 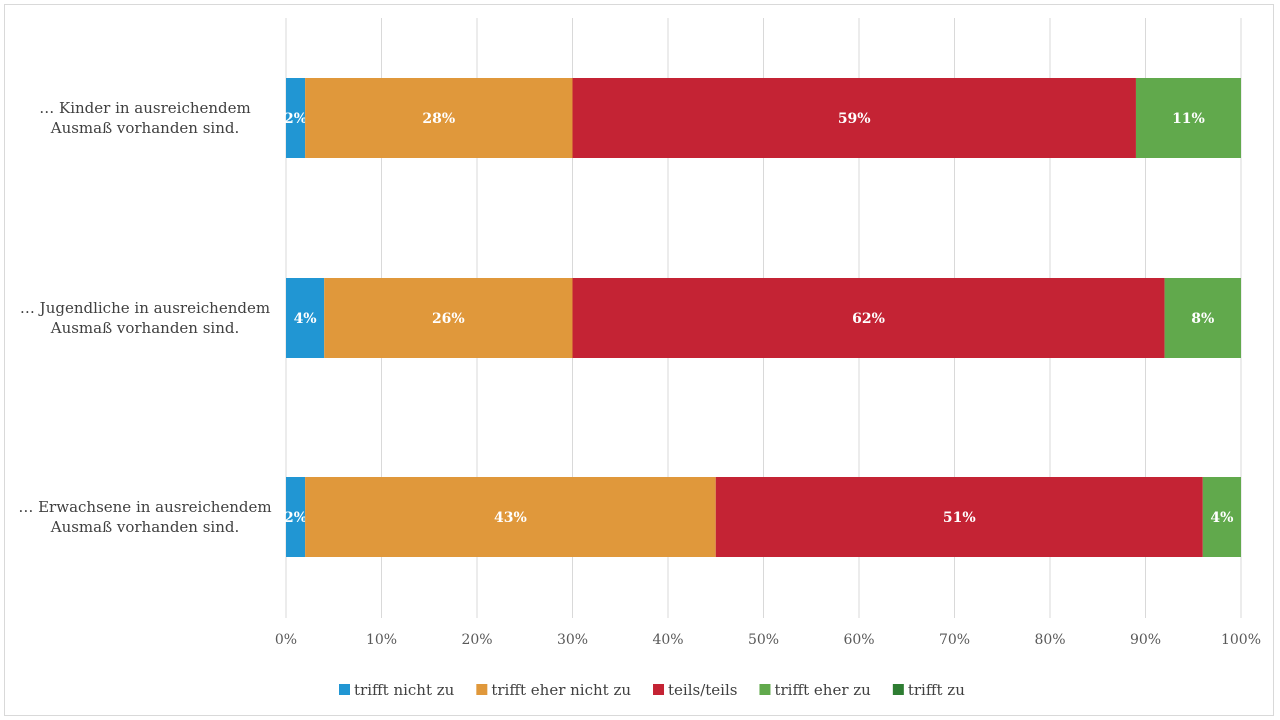 I want to click on x-tick-label: 60%, so click(x=858, y=640).